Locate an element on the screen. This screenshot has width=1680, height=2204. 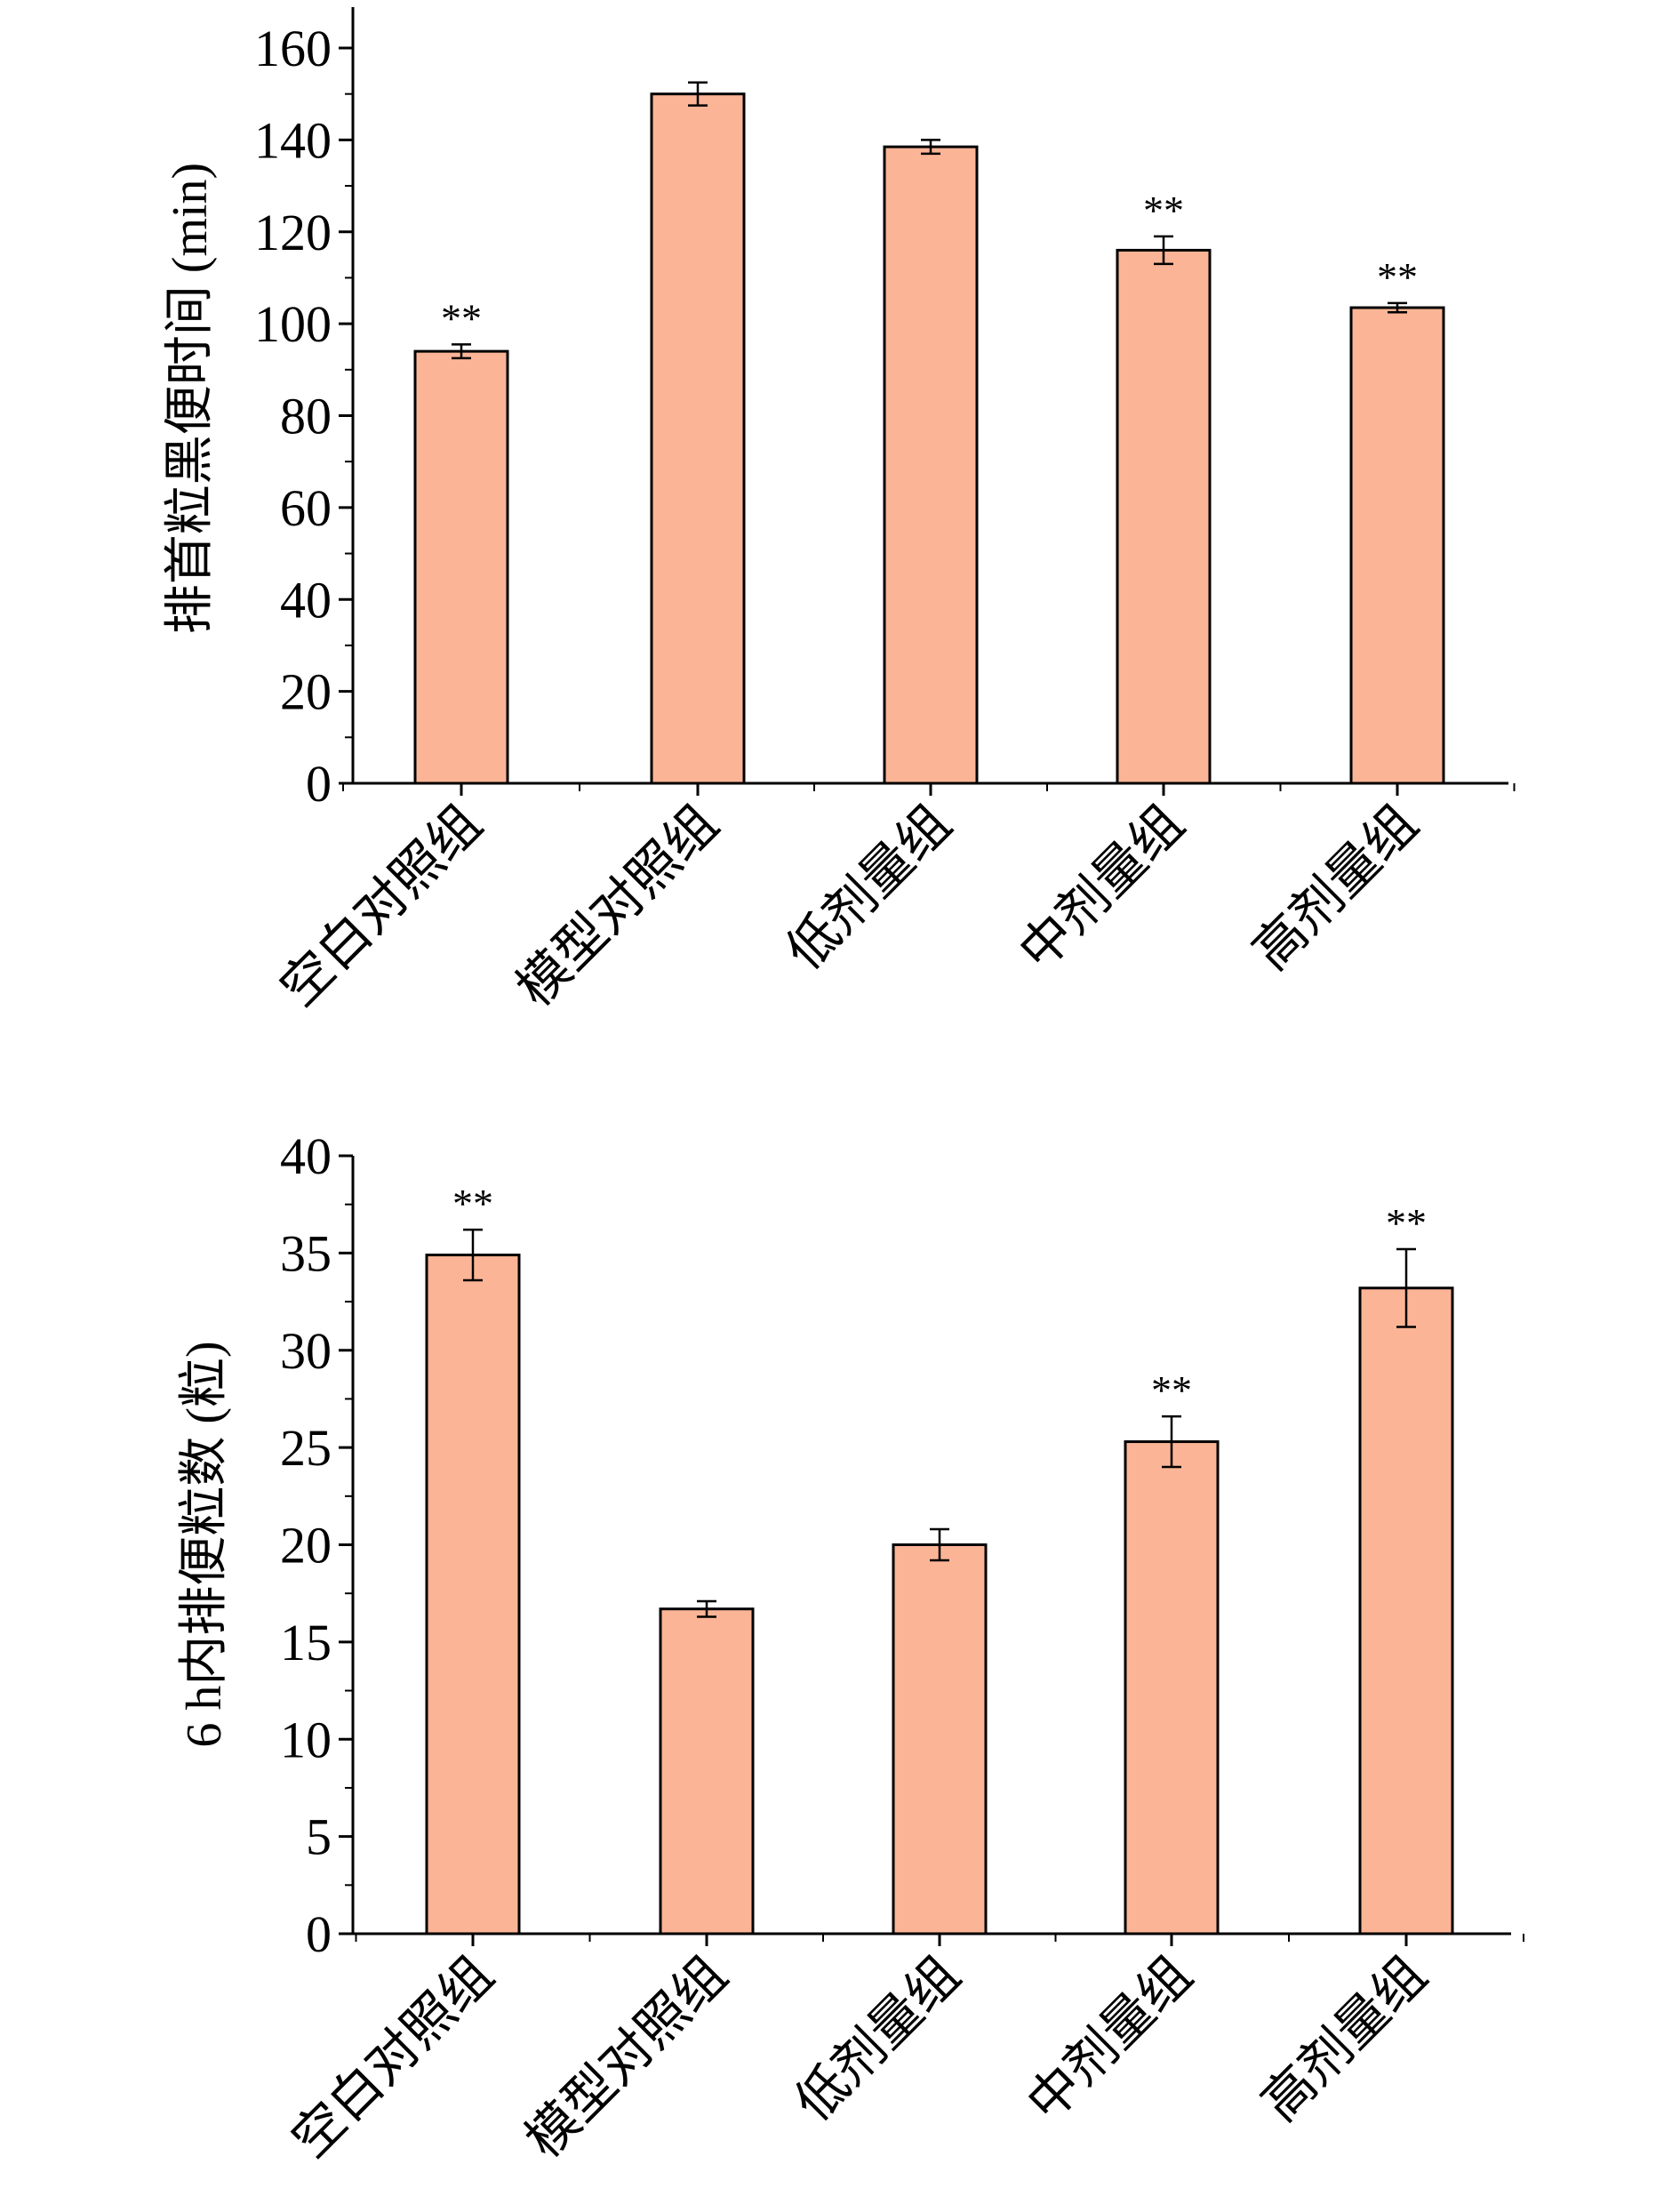
y-tick-label: 30 is located at coordinates (306, 1351).